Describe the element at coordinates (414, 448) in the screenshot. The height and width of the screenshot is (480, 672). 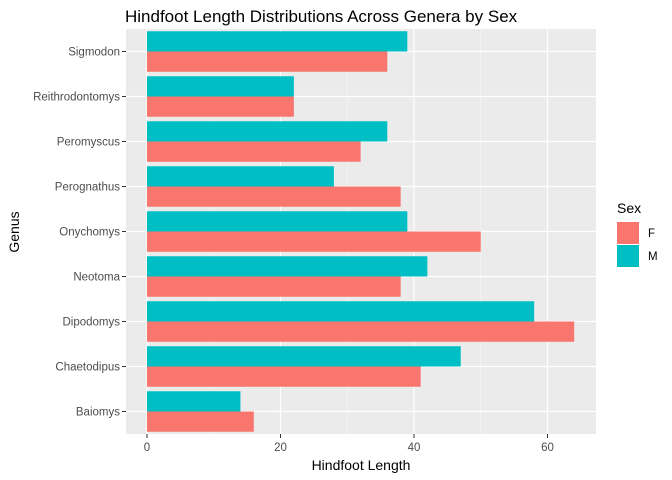
I see `x-tick-label: 40` at that location.